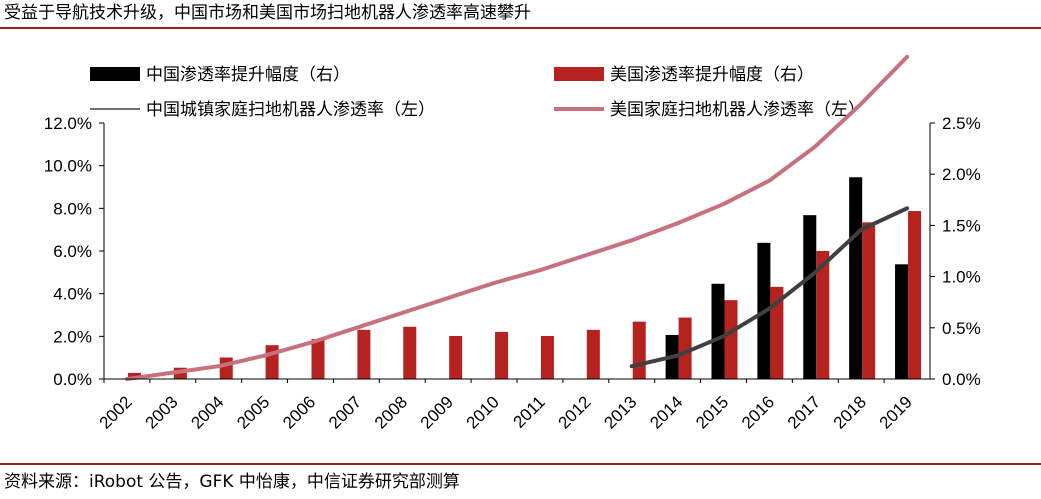 The image size is (1041, 499). I want to click on x-tick-label: 2015, so click(712, 412).